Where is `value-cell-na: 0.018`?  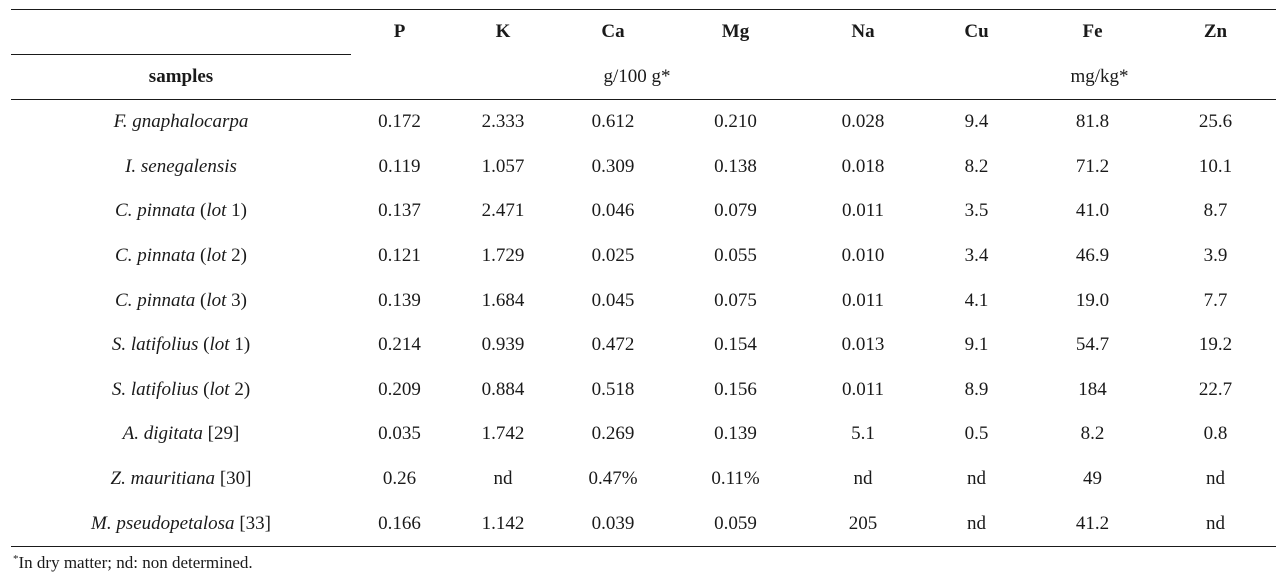 value-cell-na: 0.018 is located at coordinates (863, 166).